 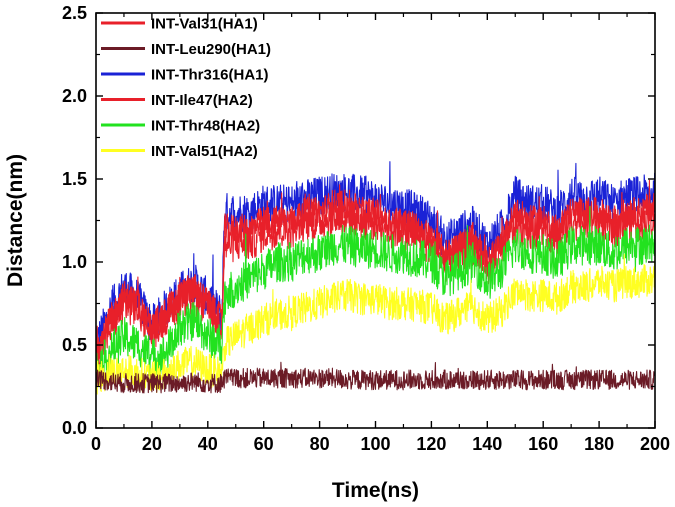 I want to click on x-tick-label: 200, so click(x=655, y=444).